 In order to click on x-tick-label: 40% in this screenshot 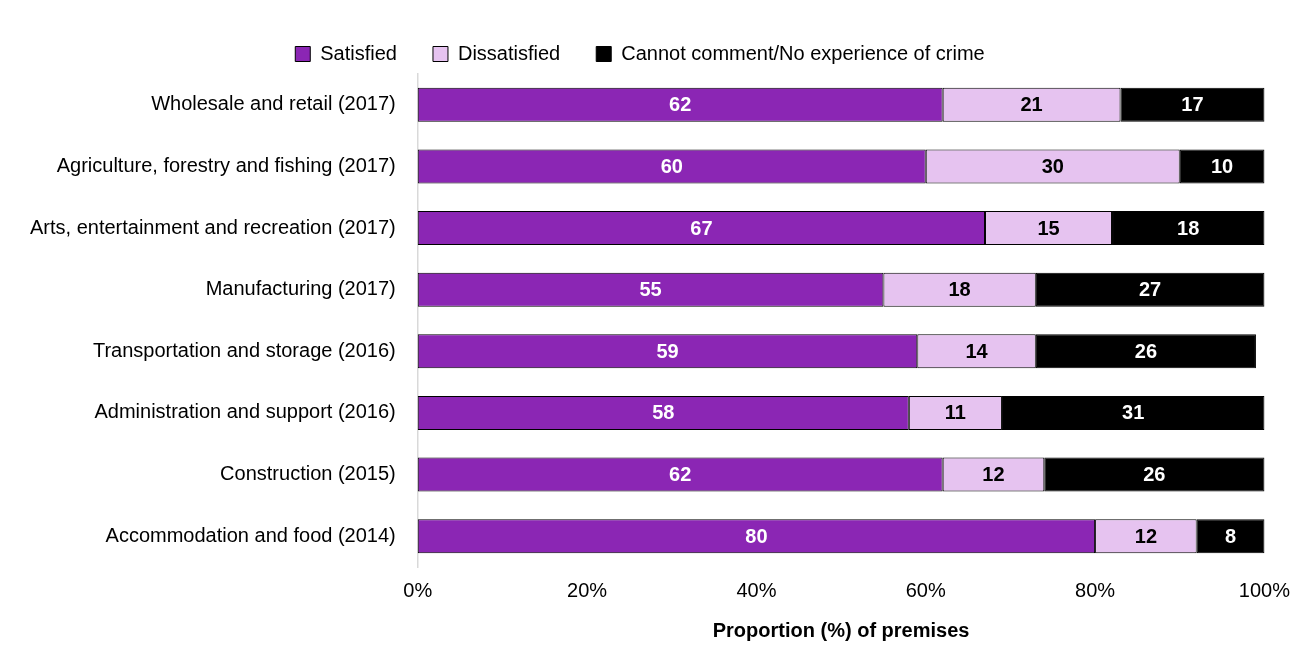, I will do `click(756, 589)`.